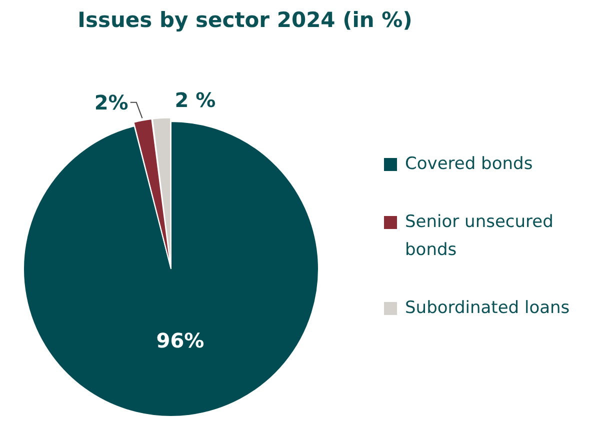 Image resolution: width=607 pixels, height=421 pixels. What do you see at coordinates (469, 164) in the screenshot?
I see `legend-label: Covered bonds` at bounding box center [469, 164].